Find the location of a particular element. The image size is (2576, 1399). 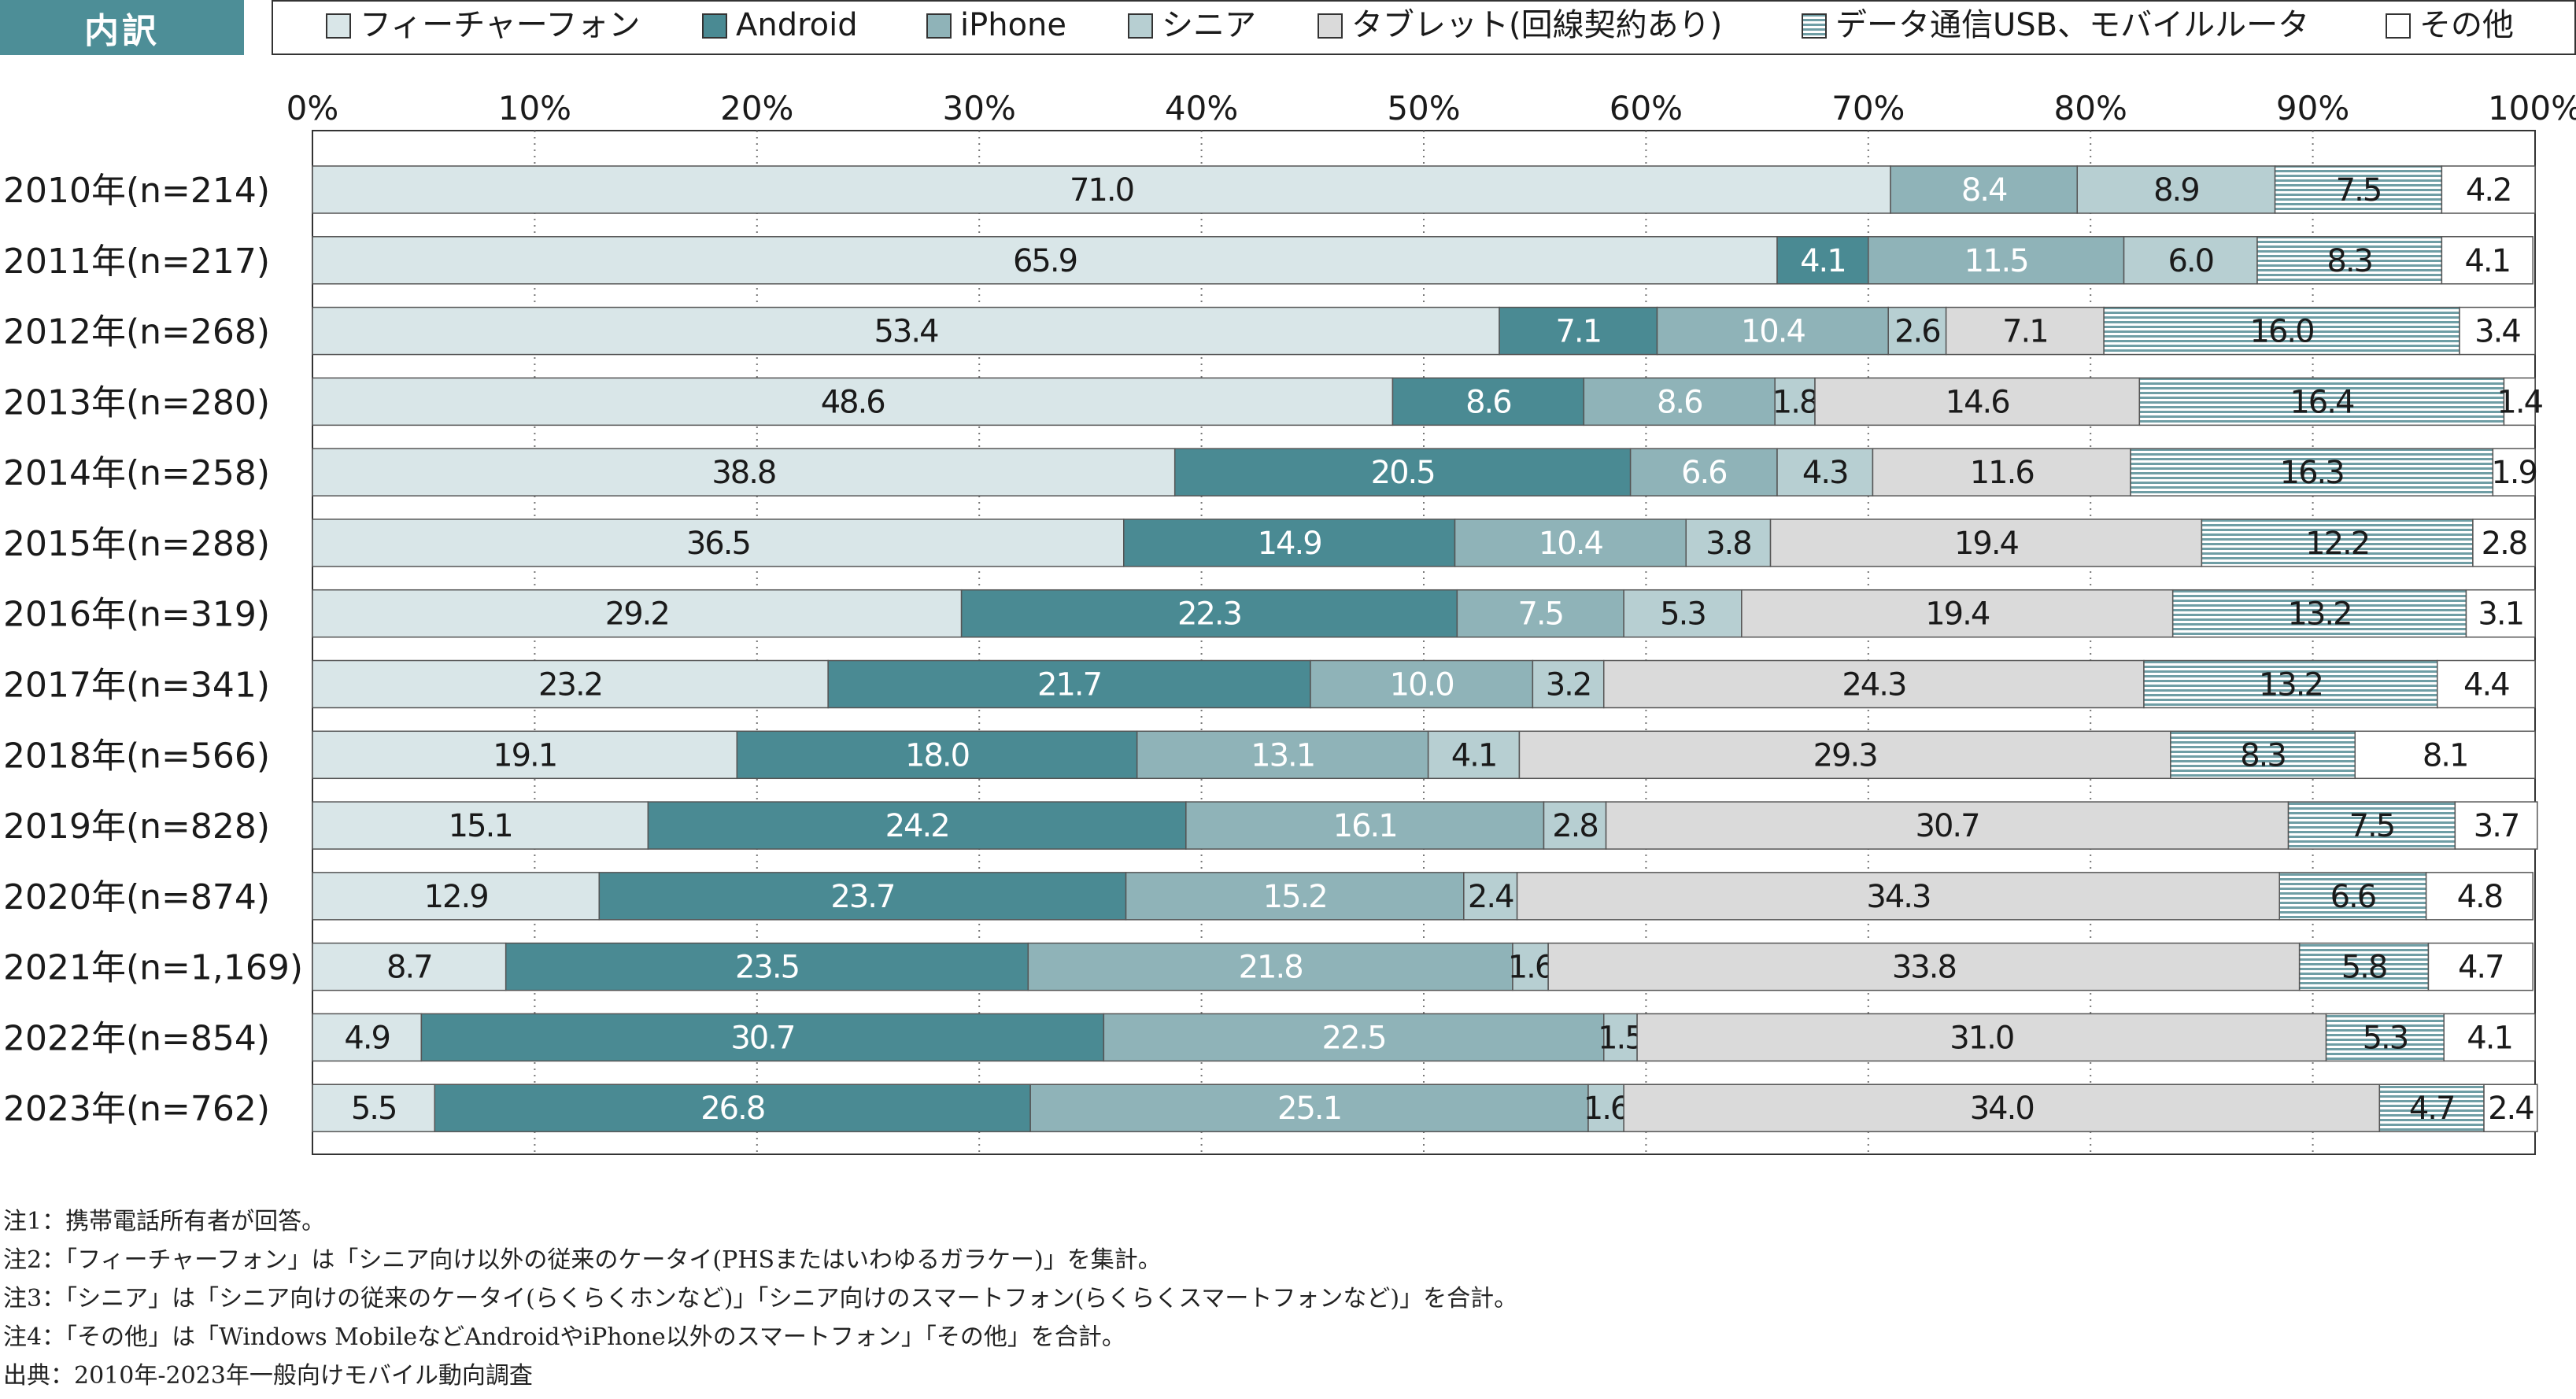

data-label: 2.6 is located at coordinates (1917, 332).